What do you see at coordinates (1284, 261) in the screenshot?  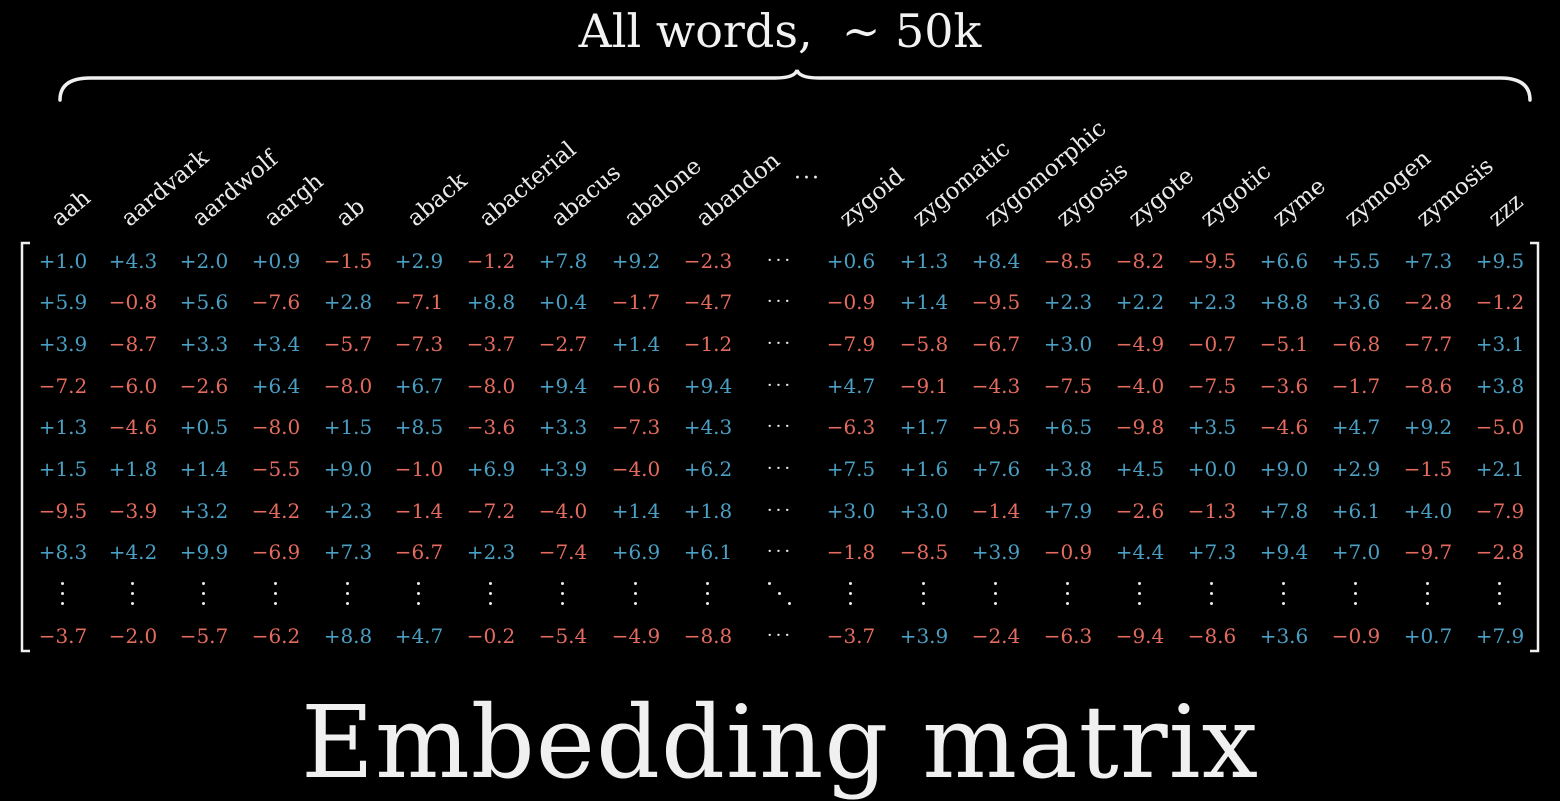 I see `matrix-cell: +6.6` at bounding box center [1284, 261].